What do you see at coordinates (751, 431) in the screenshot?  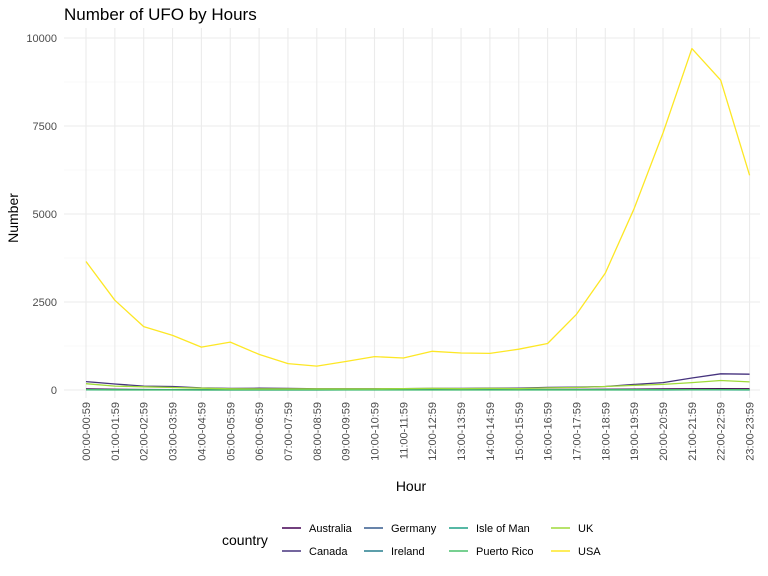 I see `x-tick-label: 23:00-23:59` at bounding box center [751, 431].